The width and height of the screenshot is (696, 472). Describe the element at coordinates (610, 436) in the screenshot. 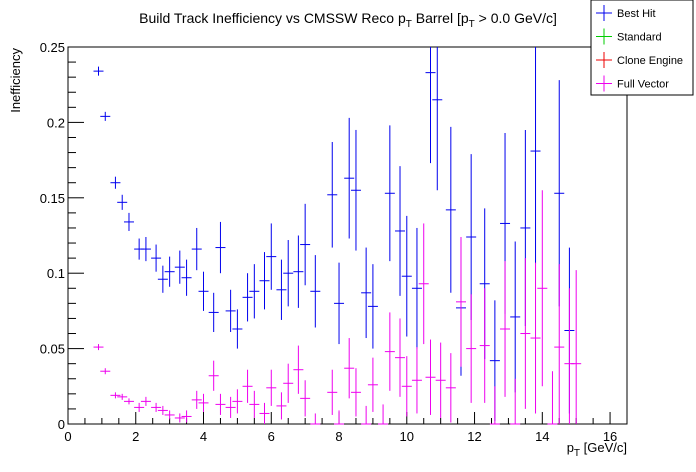

I see `x-tick-label: 16` at that location.